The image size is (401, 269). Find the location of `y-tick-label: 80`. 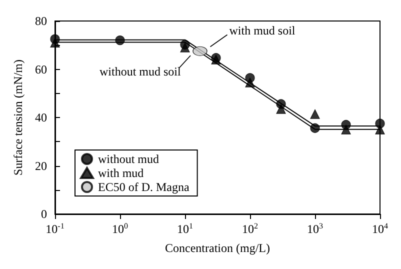

y-tick-label: 80 is located at coordinates (41, 21).